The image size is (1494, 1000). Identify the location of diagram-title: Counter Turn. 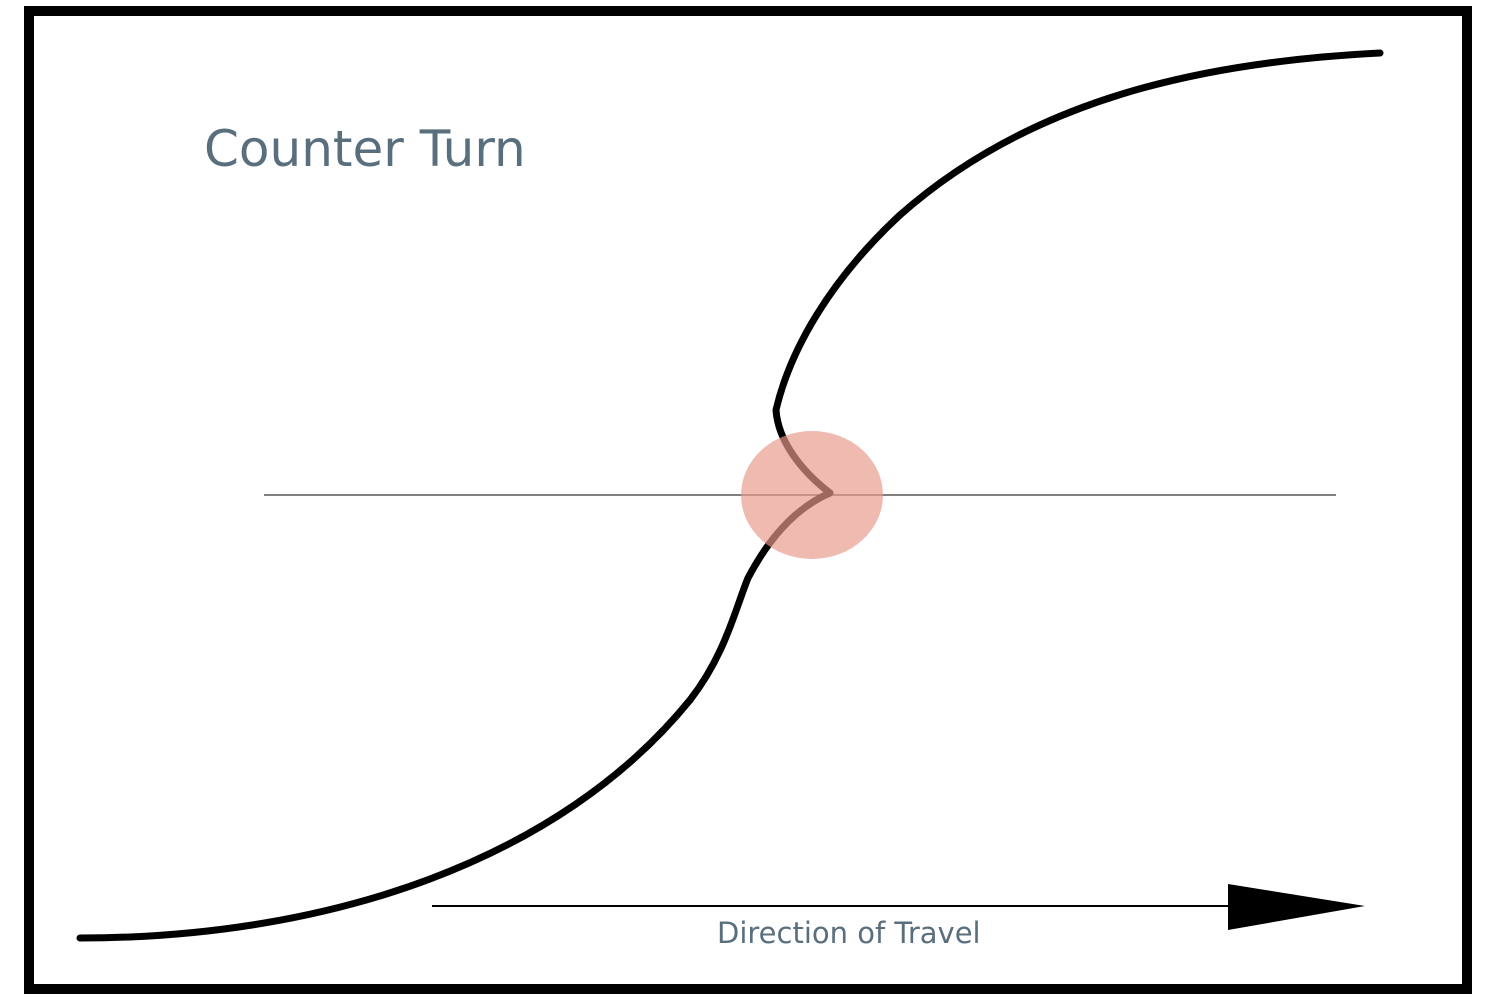
(365, 149).